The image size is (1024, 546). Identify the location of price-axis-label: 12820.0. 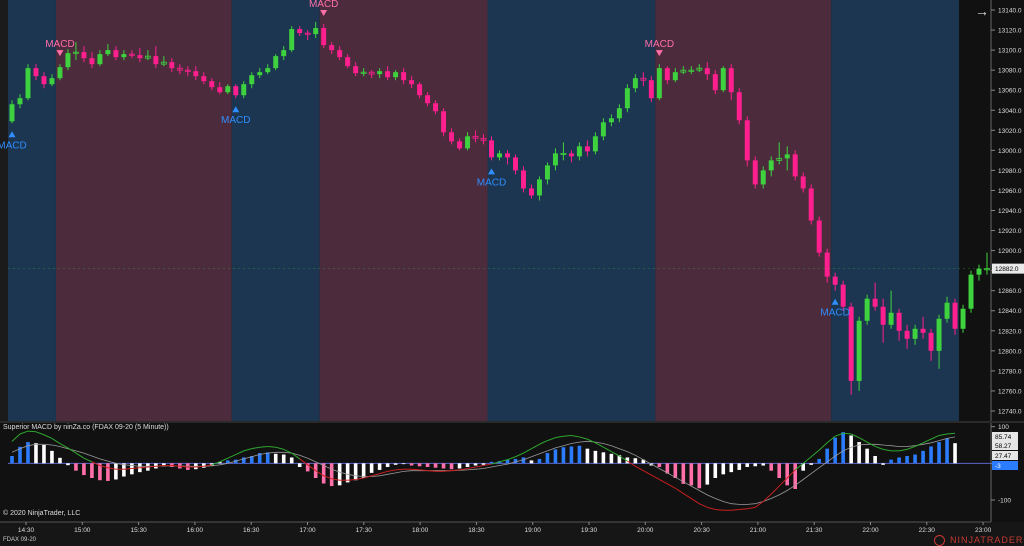
(1010, 331).